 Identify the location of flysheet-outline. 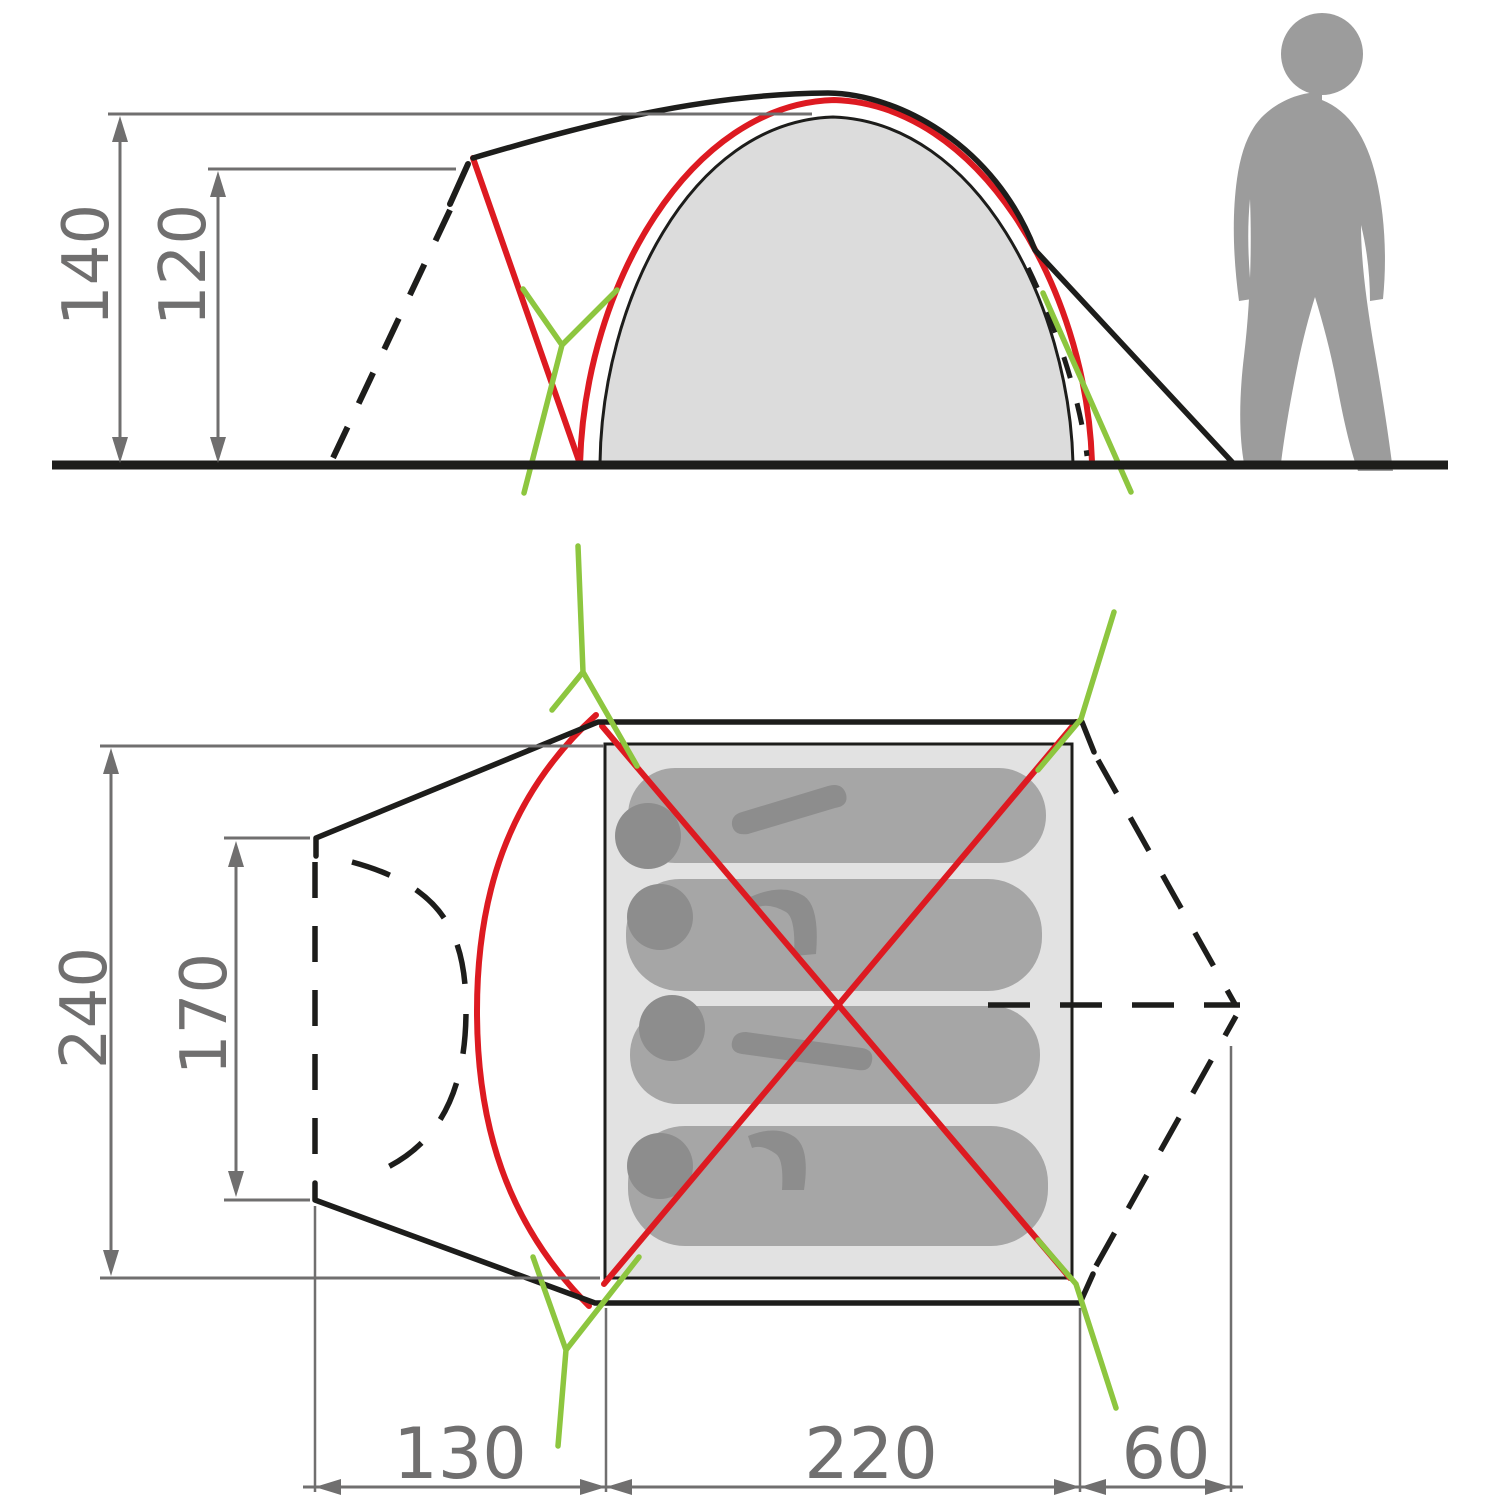
(853, 278).